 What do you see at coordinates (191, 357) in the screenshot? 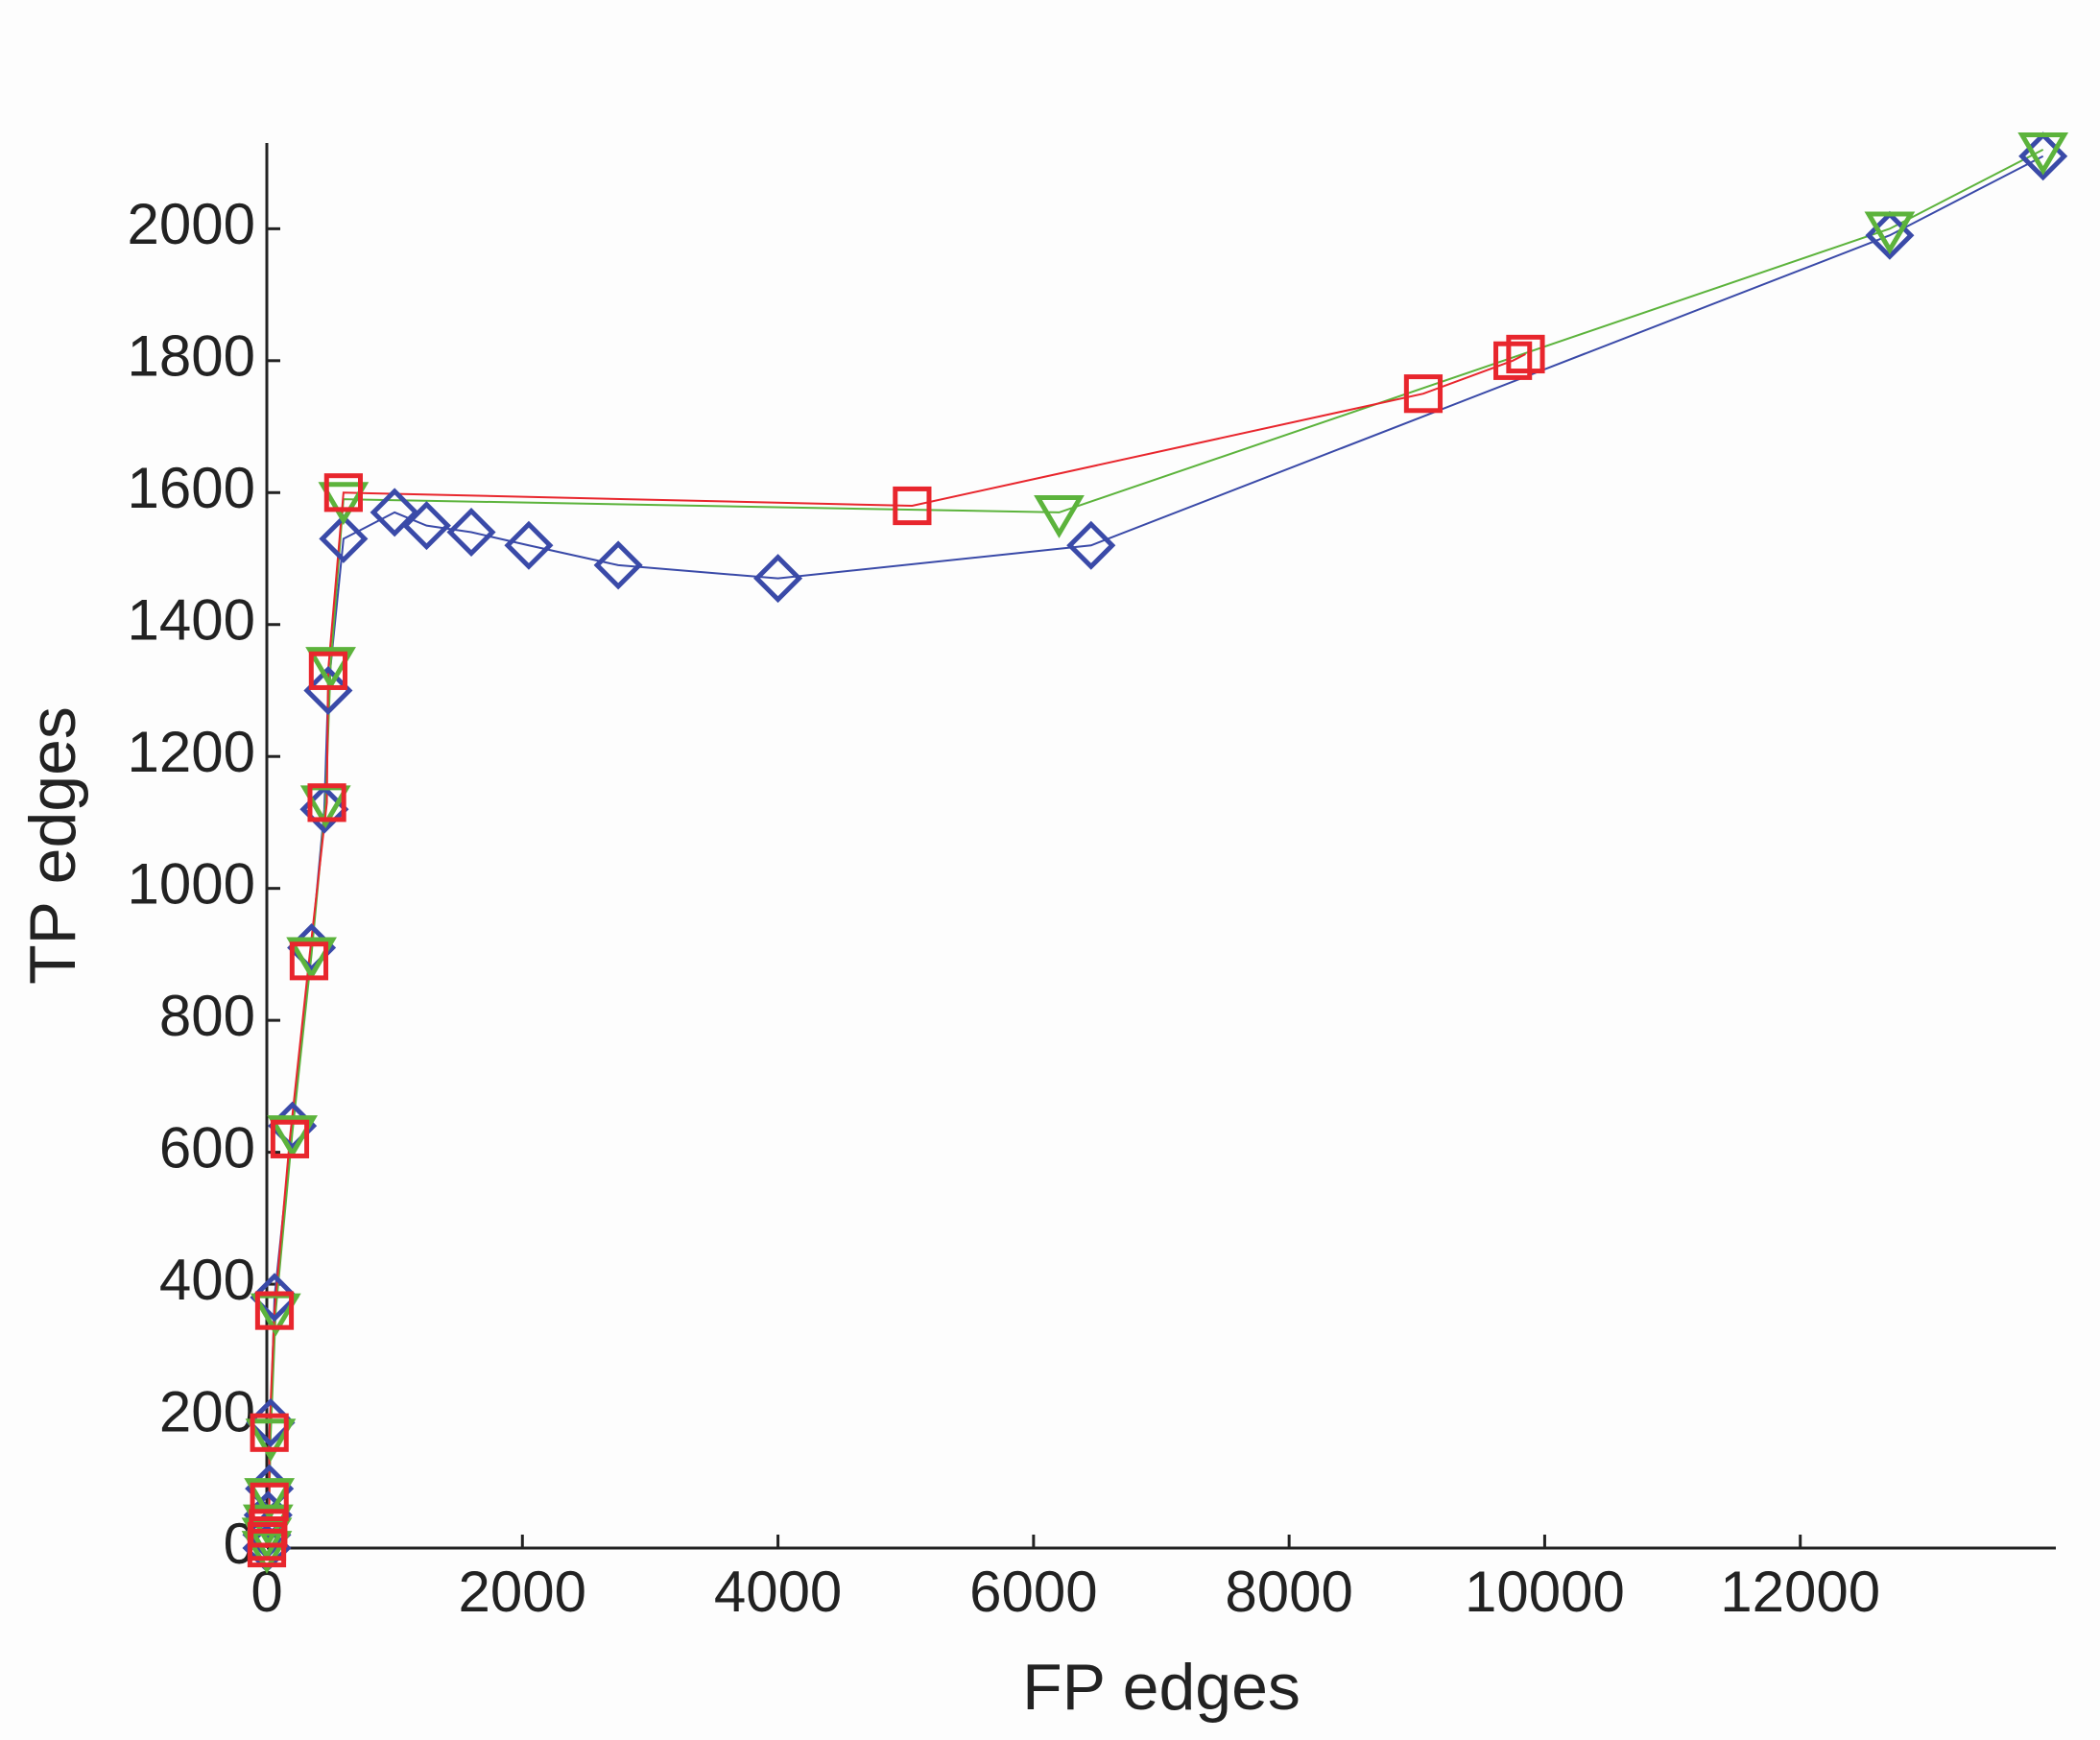
I see `y-tick-label: 1800` at bounding box center [191, 357].